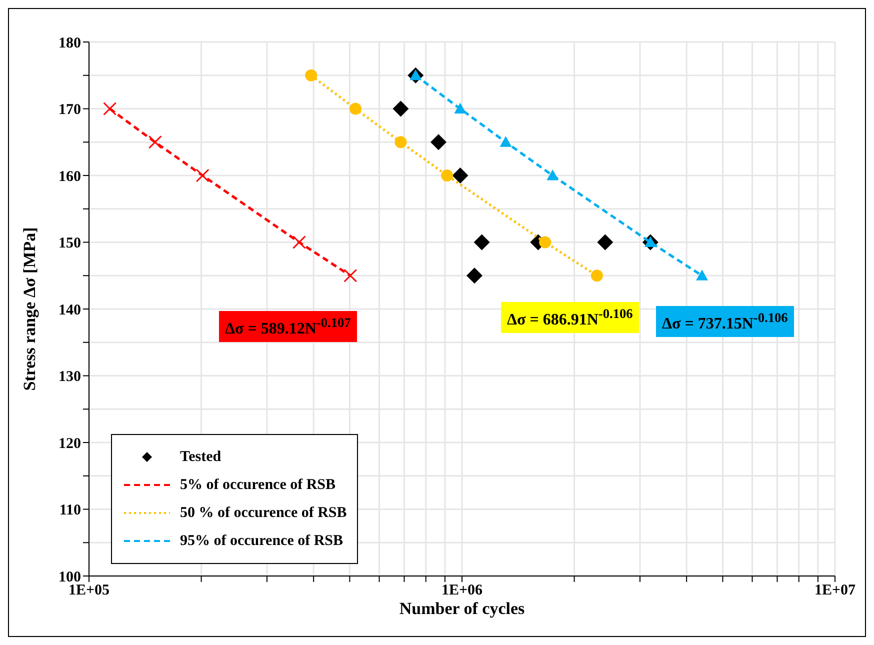 The image size is (874, 645). What do you see at coordinates (69, 444) in the screenshot?
I see `y-tick-label: 120` at bounding box center [69, 444].